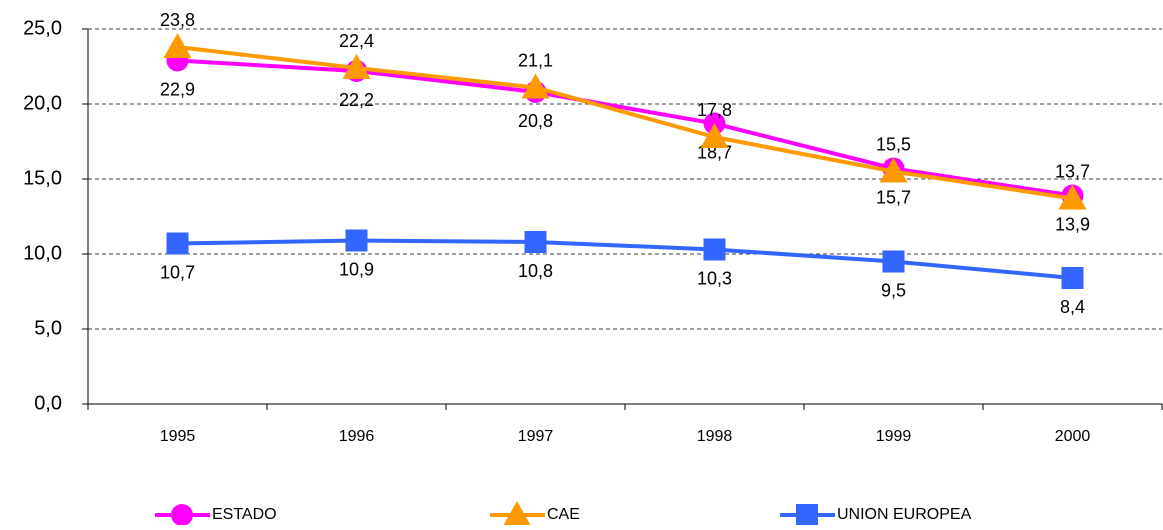  Describe the element at coordinates (178, 436) in the screenshot. I see `x-tick-label: 1995` at that location.